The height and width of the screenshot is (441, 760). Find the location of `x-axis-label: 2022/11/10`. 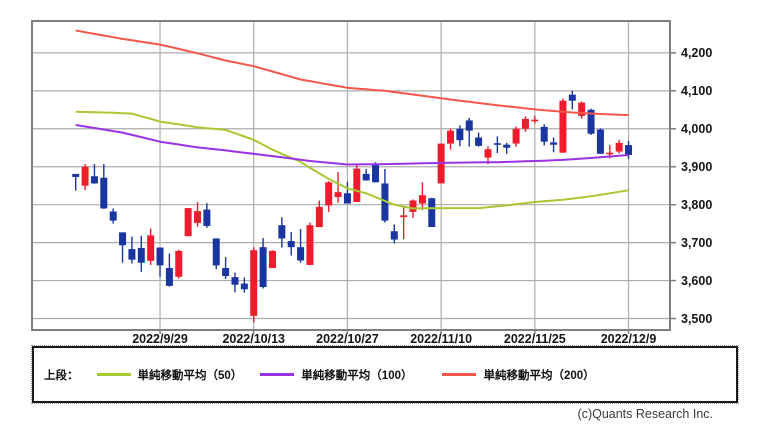

x-axis-label: 2022/11/10 is located at coordinates (441, 339).